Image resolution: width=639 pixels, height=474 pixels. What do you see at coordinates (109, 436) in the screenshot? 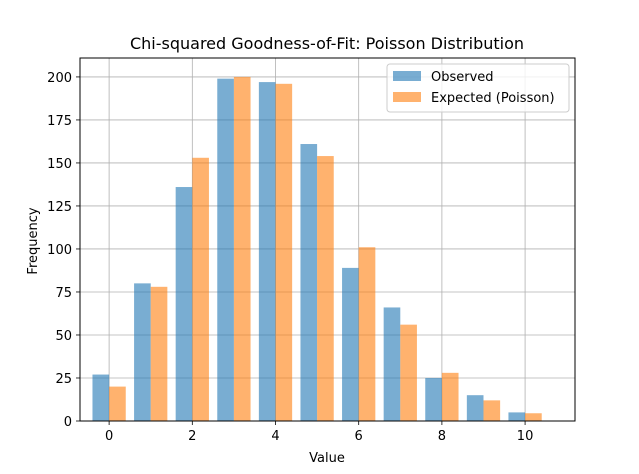
I see `x-tick-label: 0` at bounding box center [109, 436].